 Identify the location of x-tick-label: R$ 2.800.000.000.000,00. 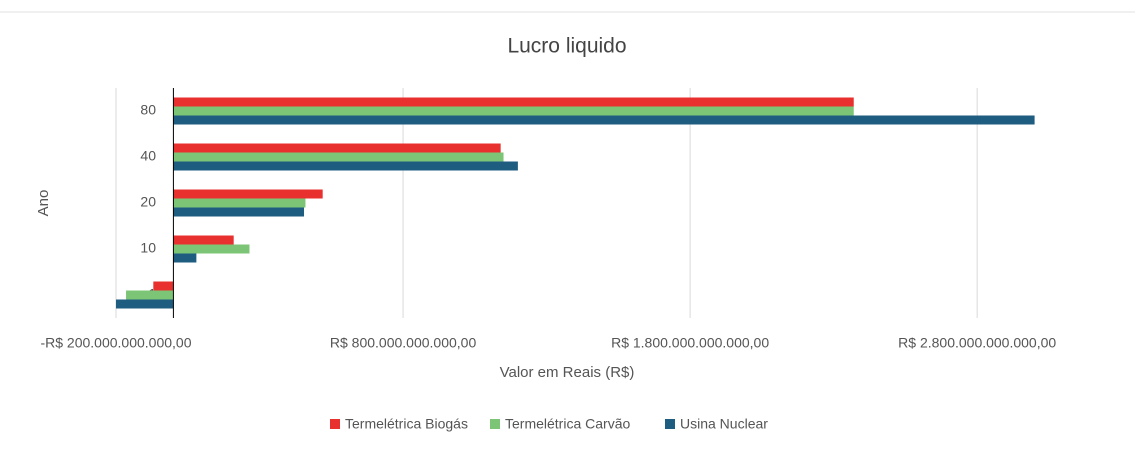
(977, 343).